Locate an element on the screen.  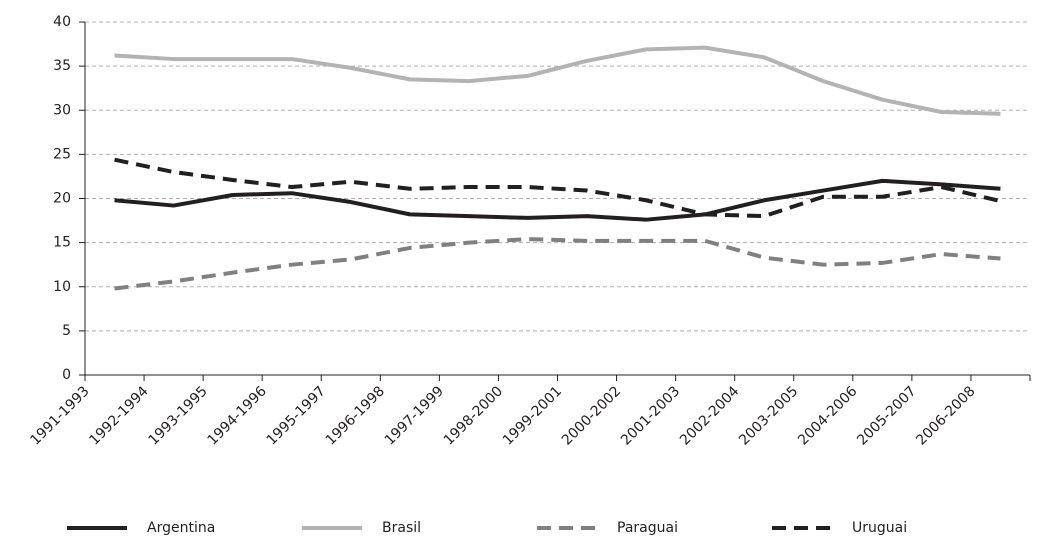
x-tick-label: 2002-2004 is located at coordinates (709, 415).